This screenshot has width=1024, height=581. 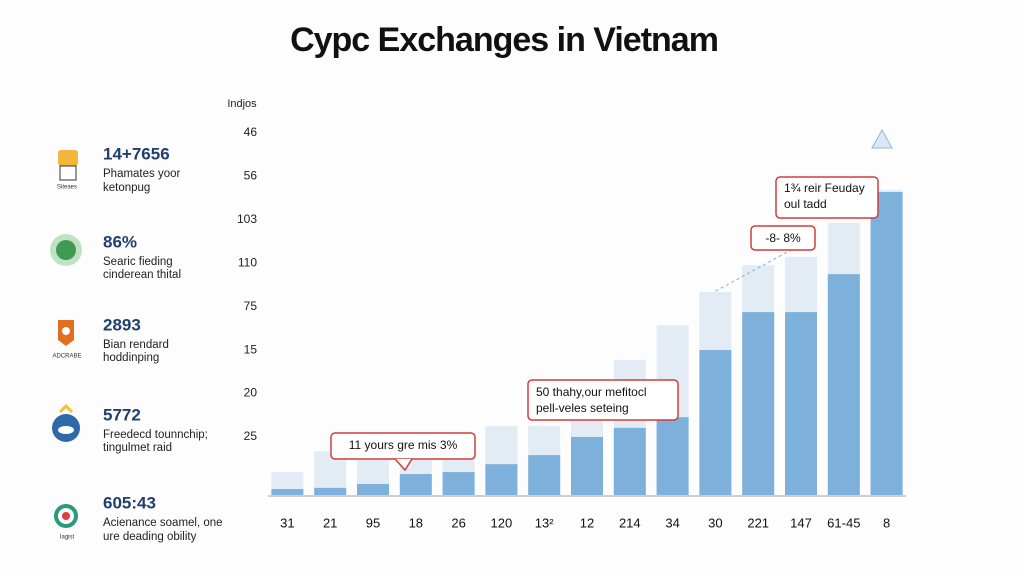 What do you see at coordinates (155, 435) in the screenshot?
I see `stat-text: Freedecd tounnchip;` at bounding box center [155, 435].